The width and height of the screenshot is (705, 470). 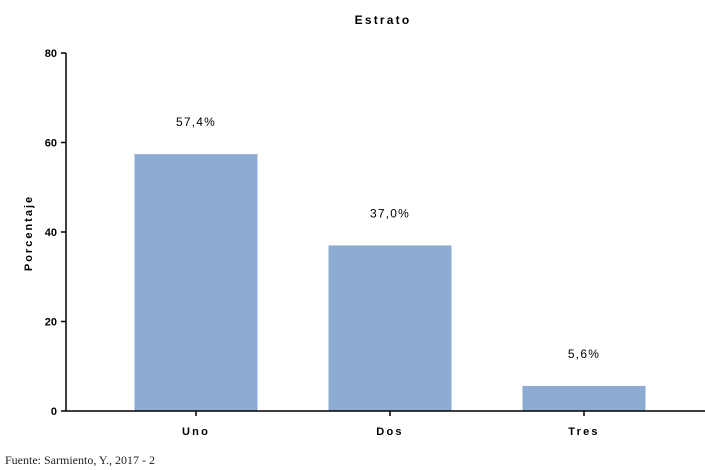 I want to click on bar-tres, so click(x=584, y=398).